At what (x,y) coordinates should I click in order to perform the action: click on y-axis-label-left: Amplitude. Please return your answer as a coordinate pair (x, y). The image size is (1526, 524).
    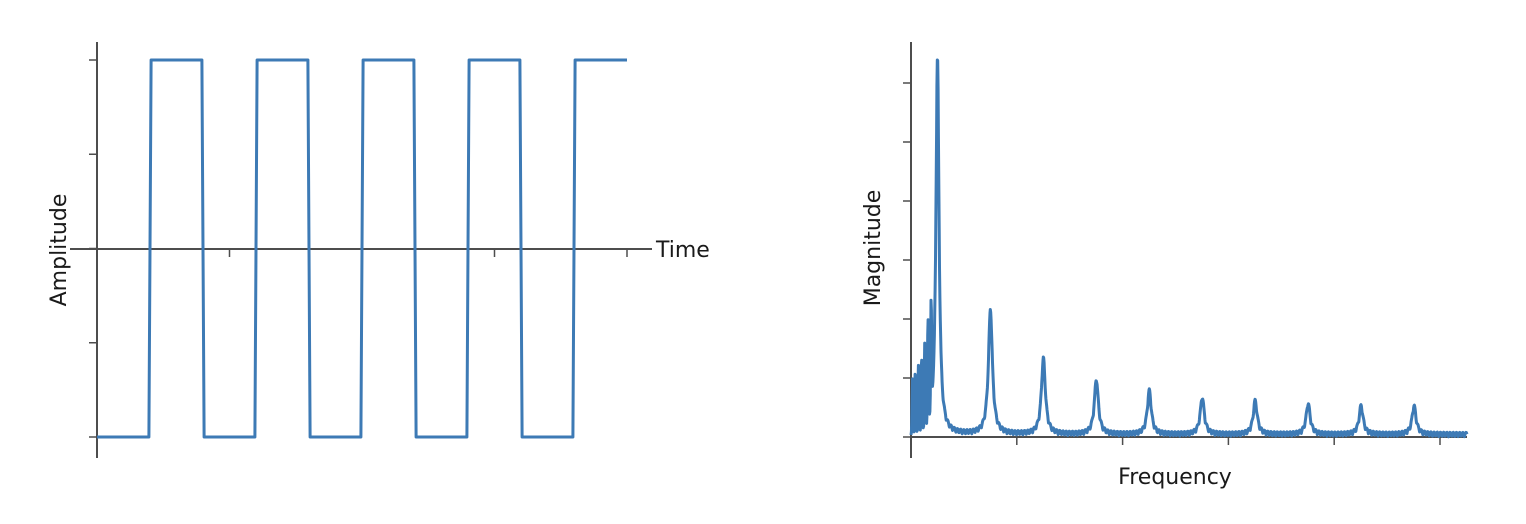
    Looking at the image, I should click on (59, 250).